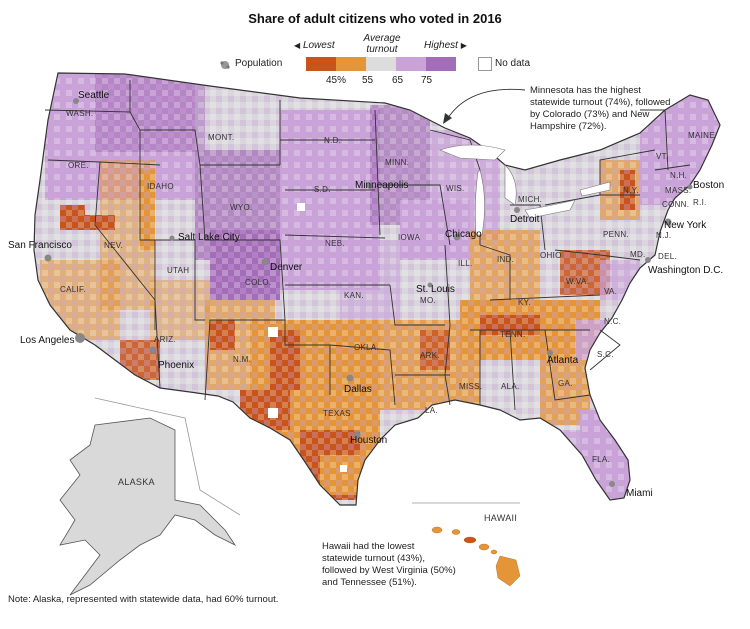 Image resolution: width=750 pixels, height=629 pixels. Describe the element at coordinates (381, 185) in the screenshot. I see `city-label: Minneapolis` at that location.